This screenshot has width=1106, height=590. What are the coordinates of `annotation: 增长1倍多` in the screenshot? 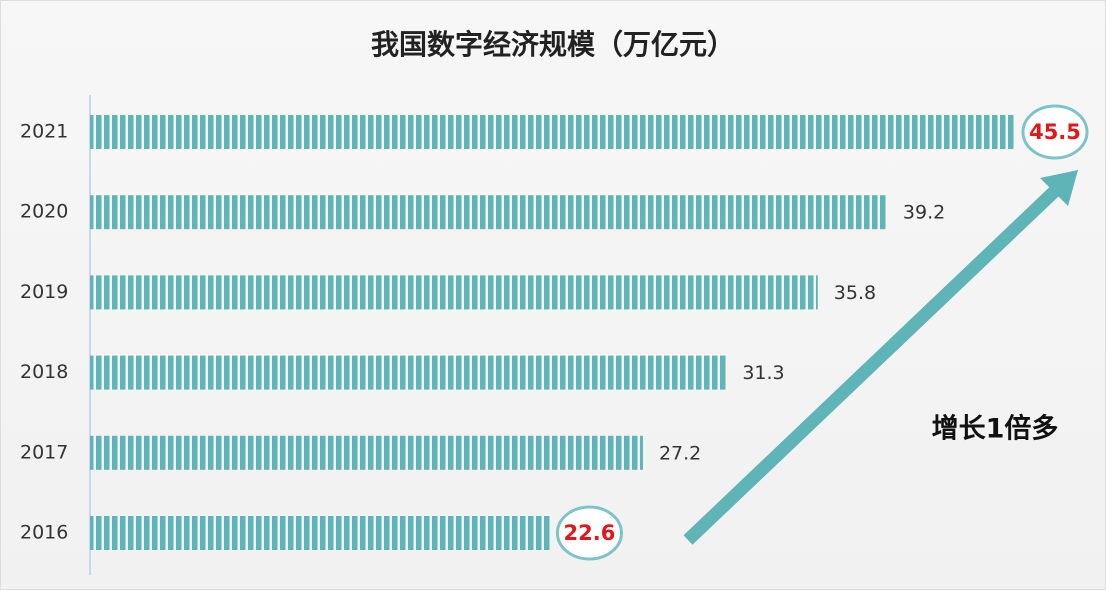 It's located at (995, 429).